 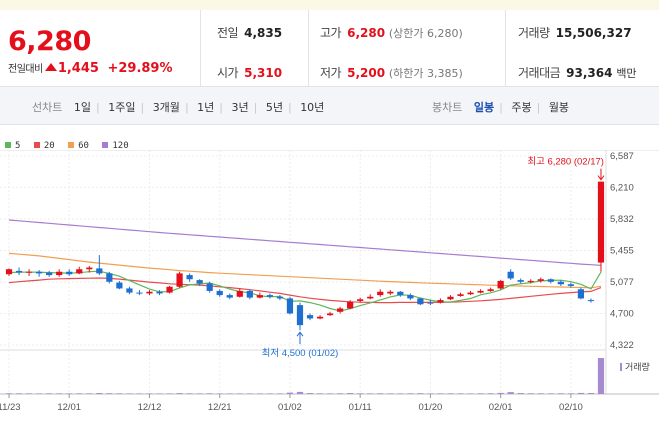 What do you see at coordinates (521, 107) in the screenshot?
I see `candle-weekly: 주봉` at bounding box center [521, 107].